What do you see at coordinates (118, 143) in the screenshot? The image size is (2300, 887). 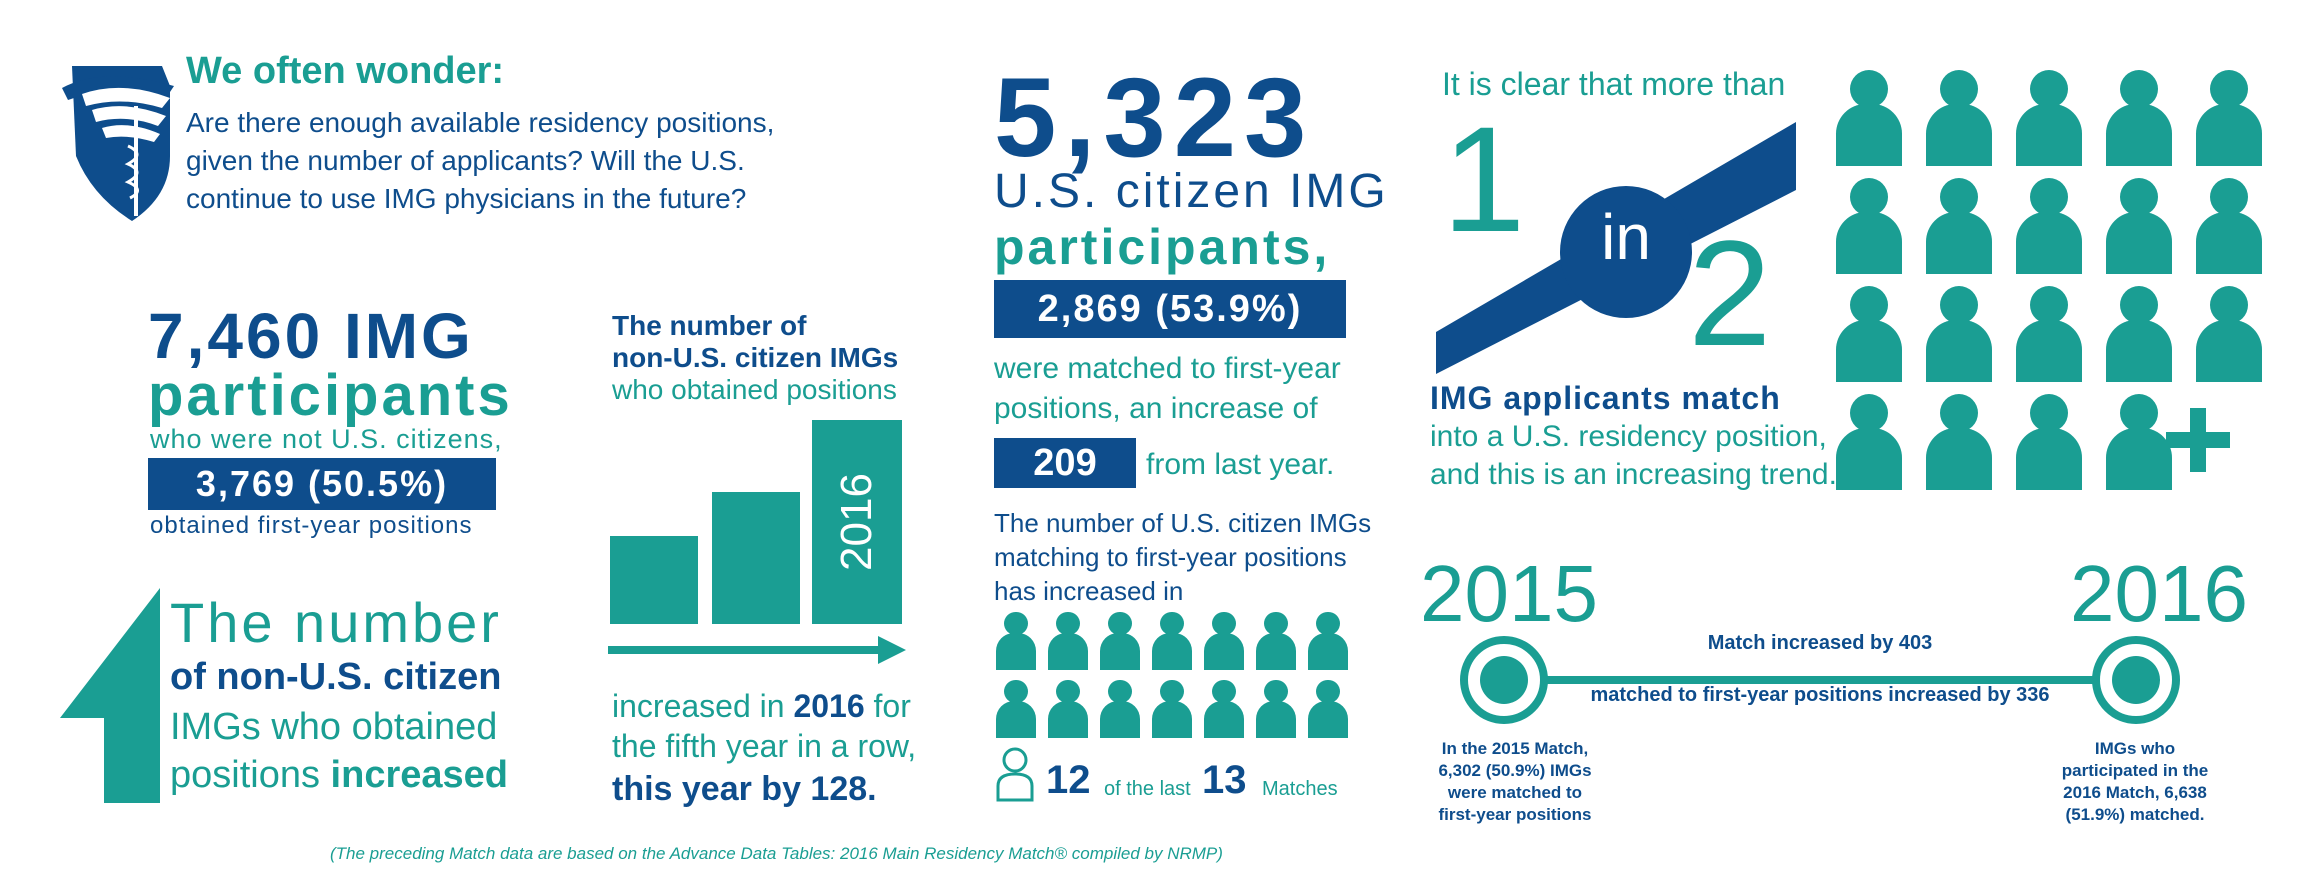 I see `winged-shield-caduceus-icon` at bounding box center [118, 143].